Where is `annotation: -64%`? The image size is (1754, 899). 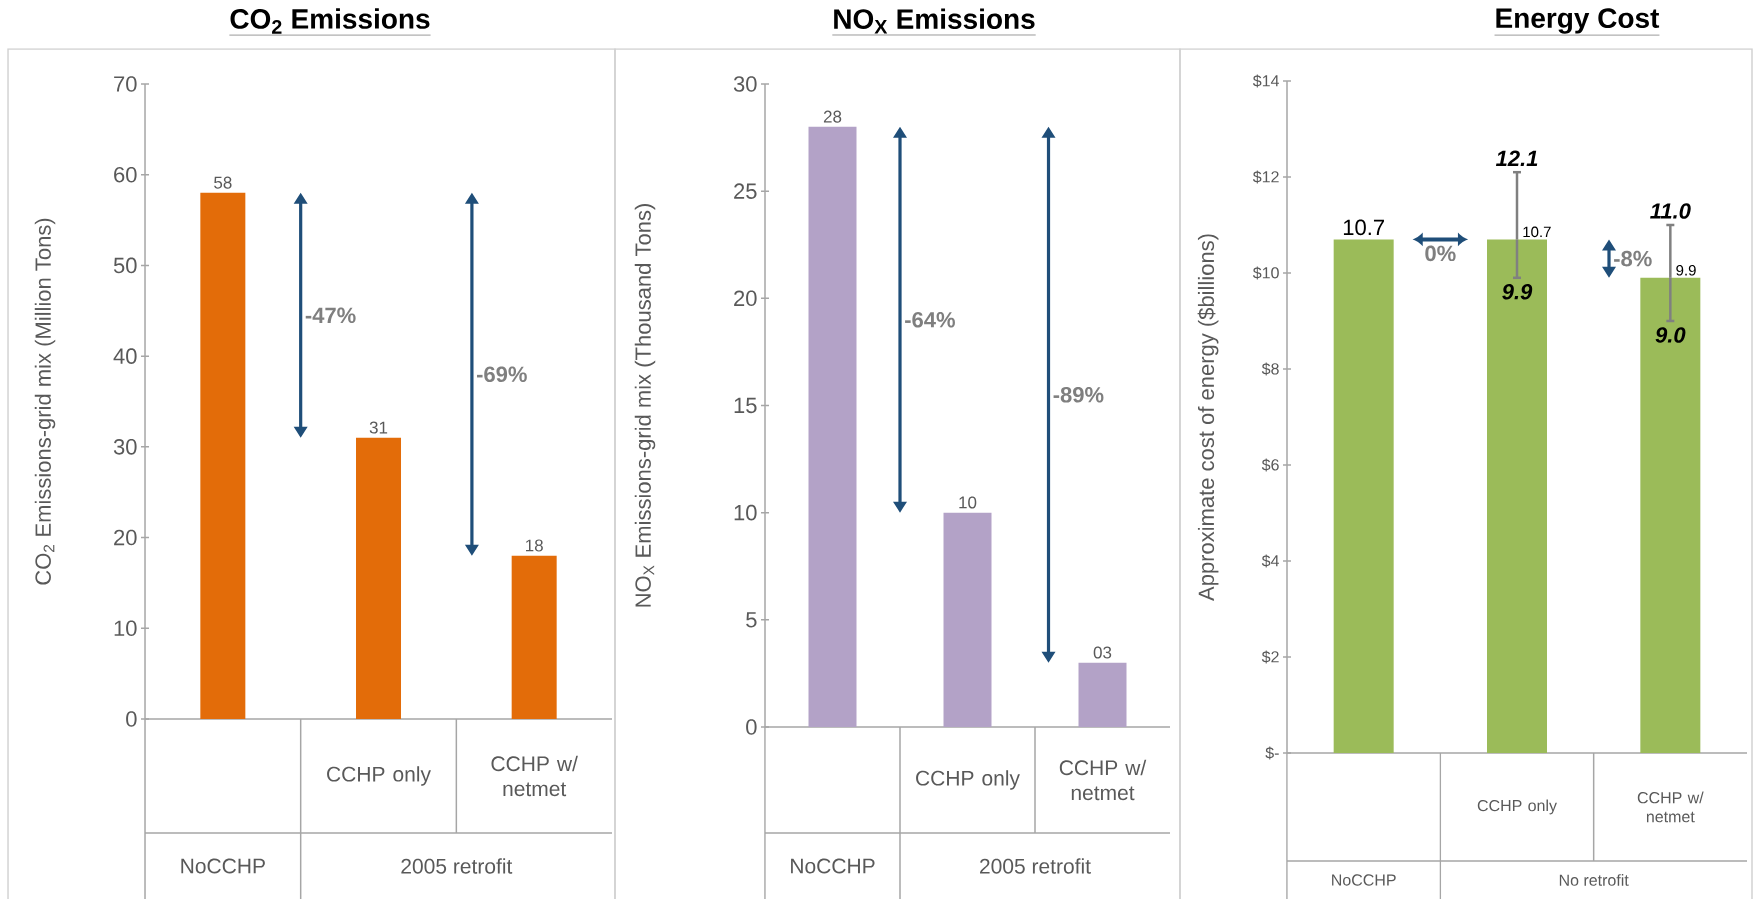 annotation: -64% is located at coordinates (930, 319).